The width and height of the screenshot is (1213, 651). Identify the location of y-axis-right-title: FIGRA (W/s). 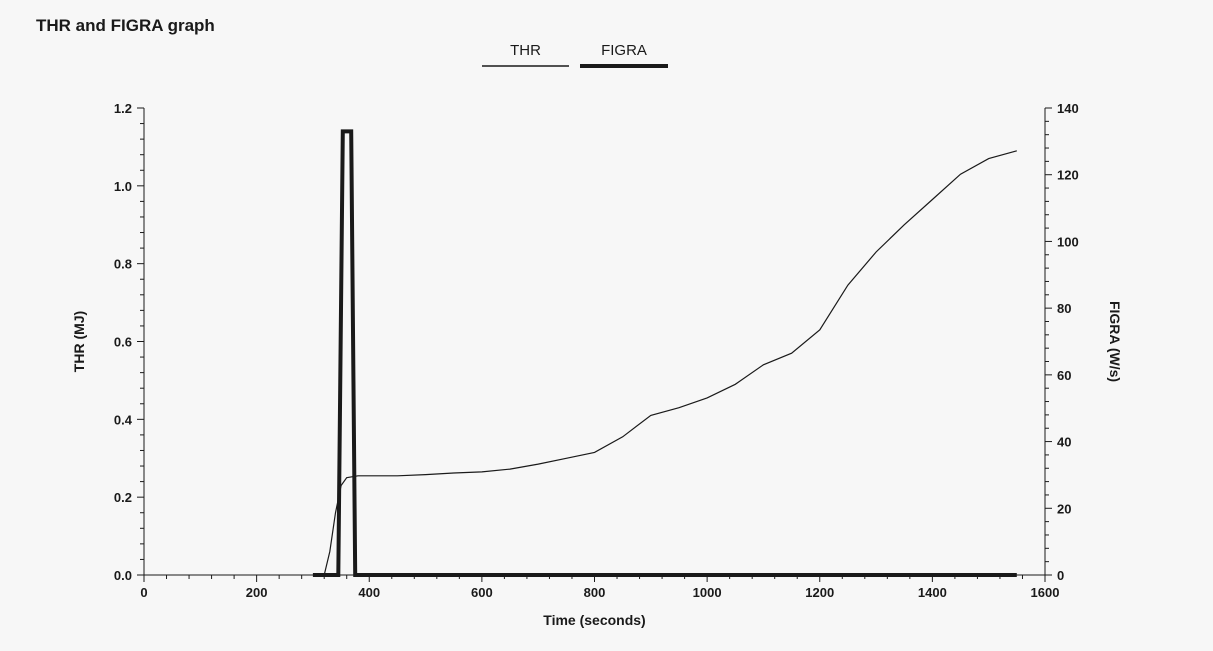
(1115, 341).